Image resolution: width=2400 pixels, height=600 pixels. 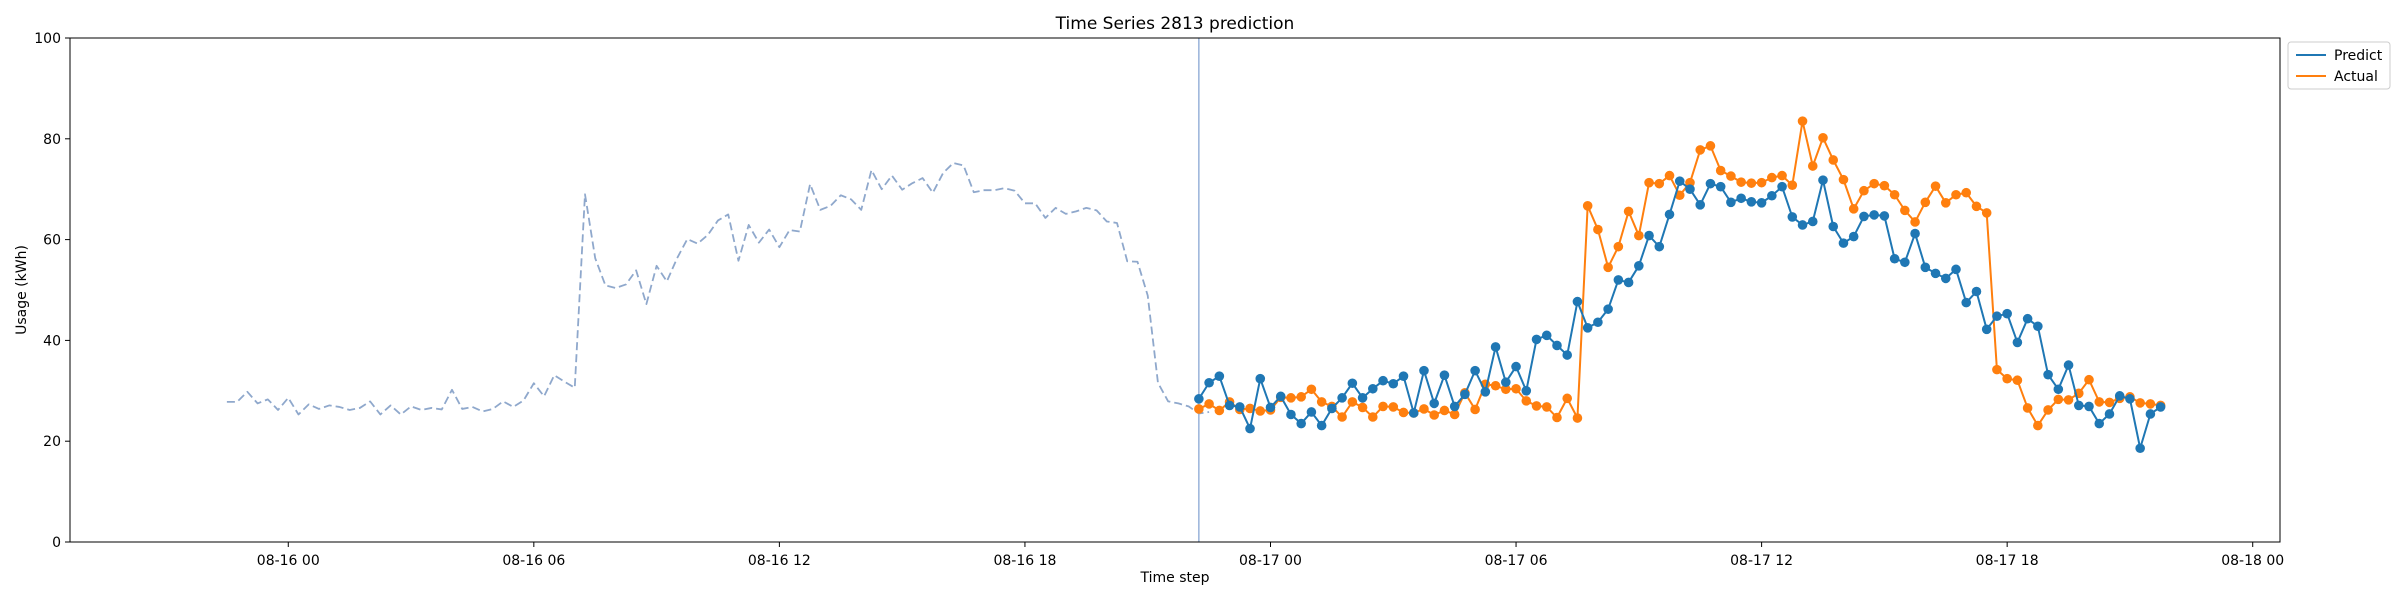 I want to click on x-tick-label: 08-16 06, so click(x=533, y=561).